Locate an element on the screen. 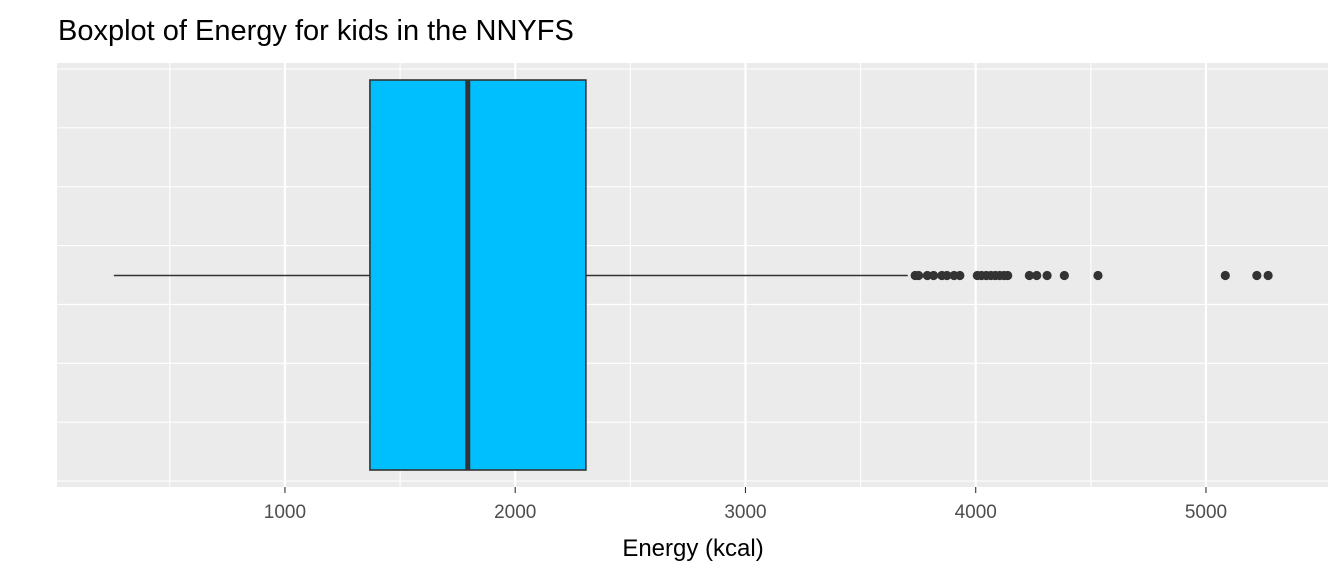  x-tick-label: 4000 is located at coordinates (976, 512).